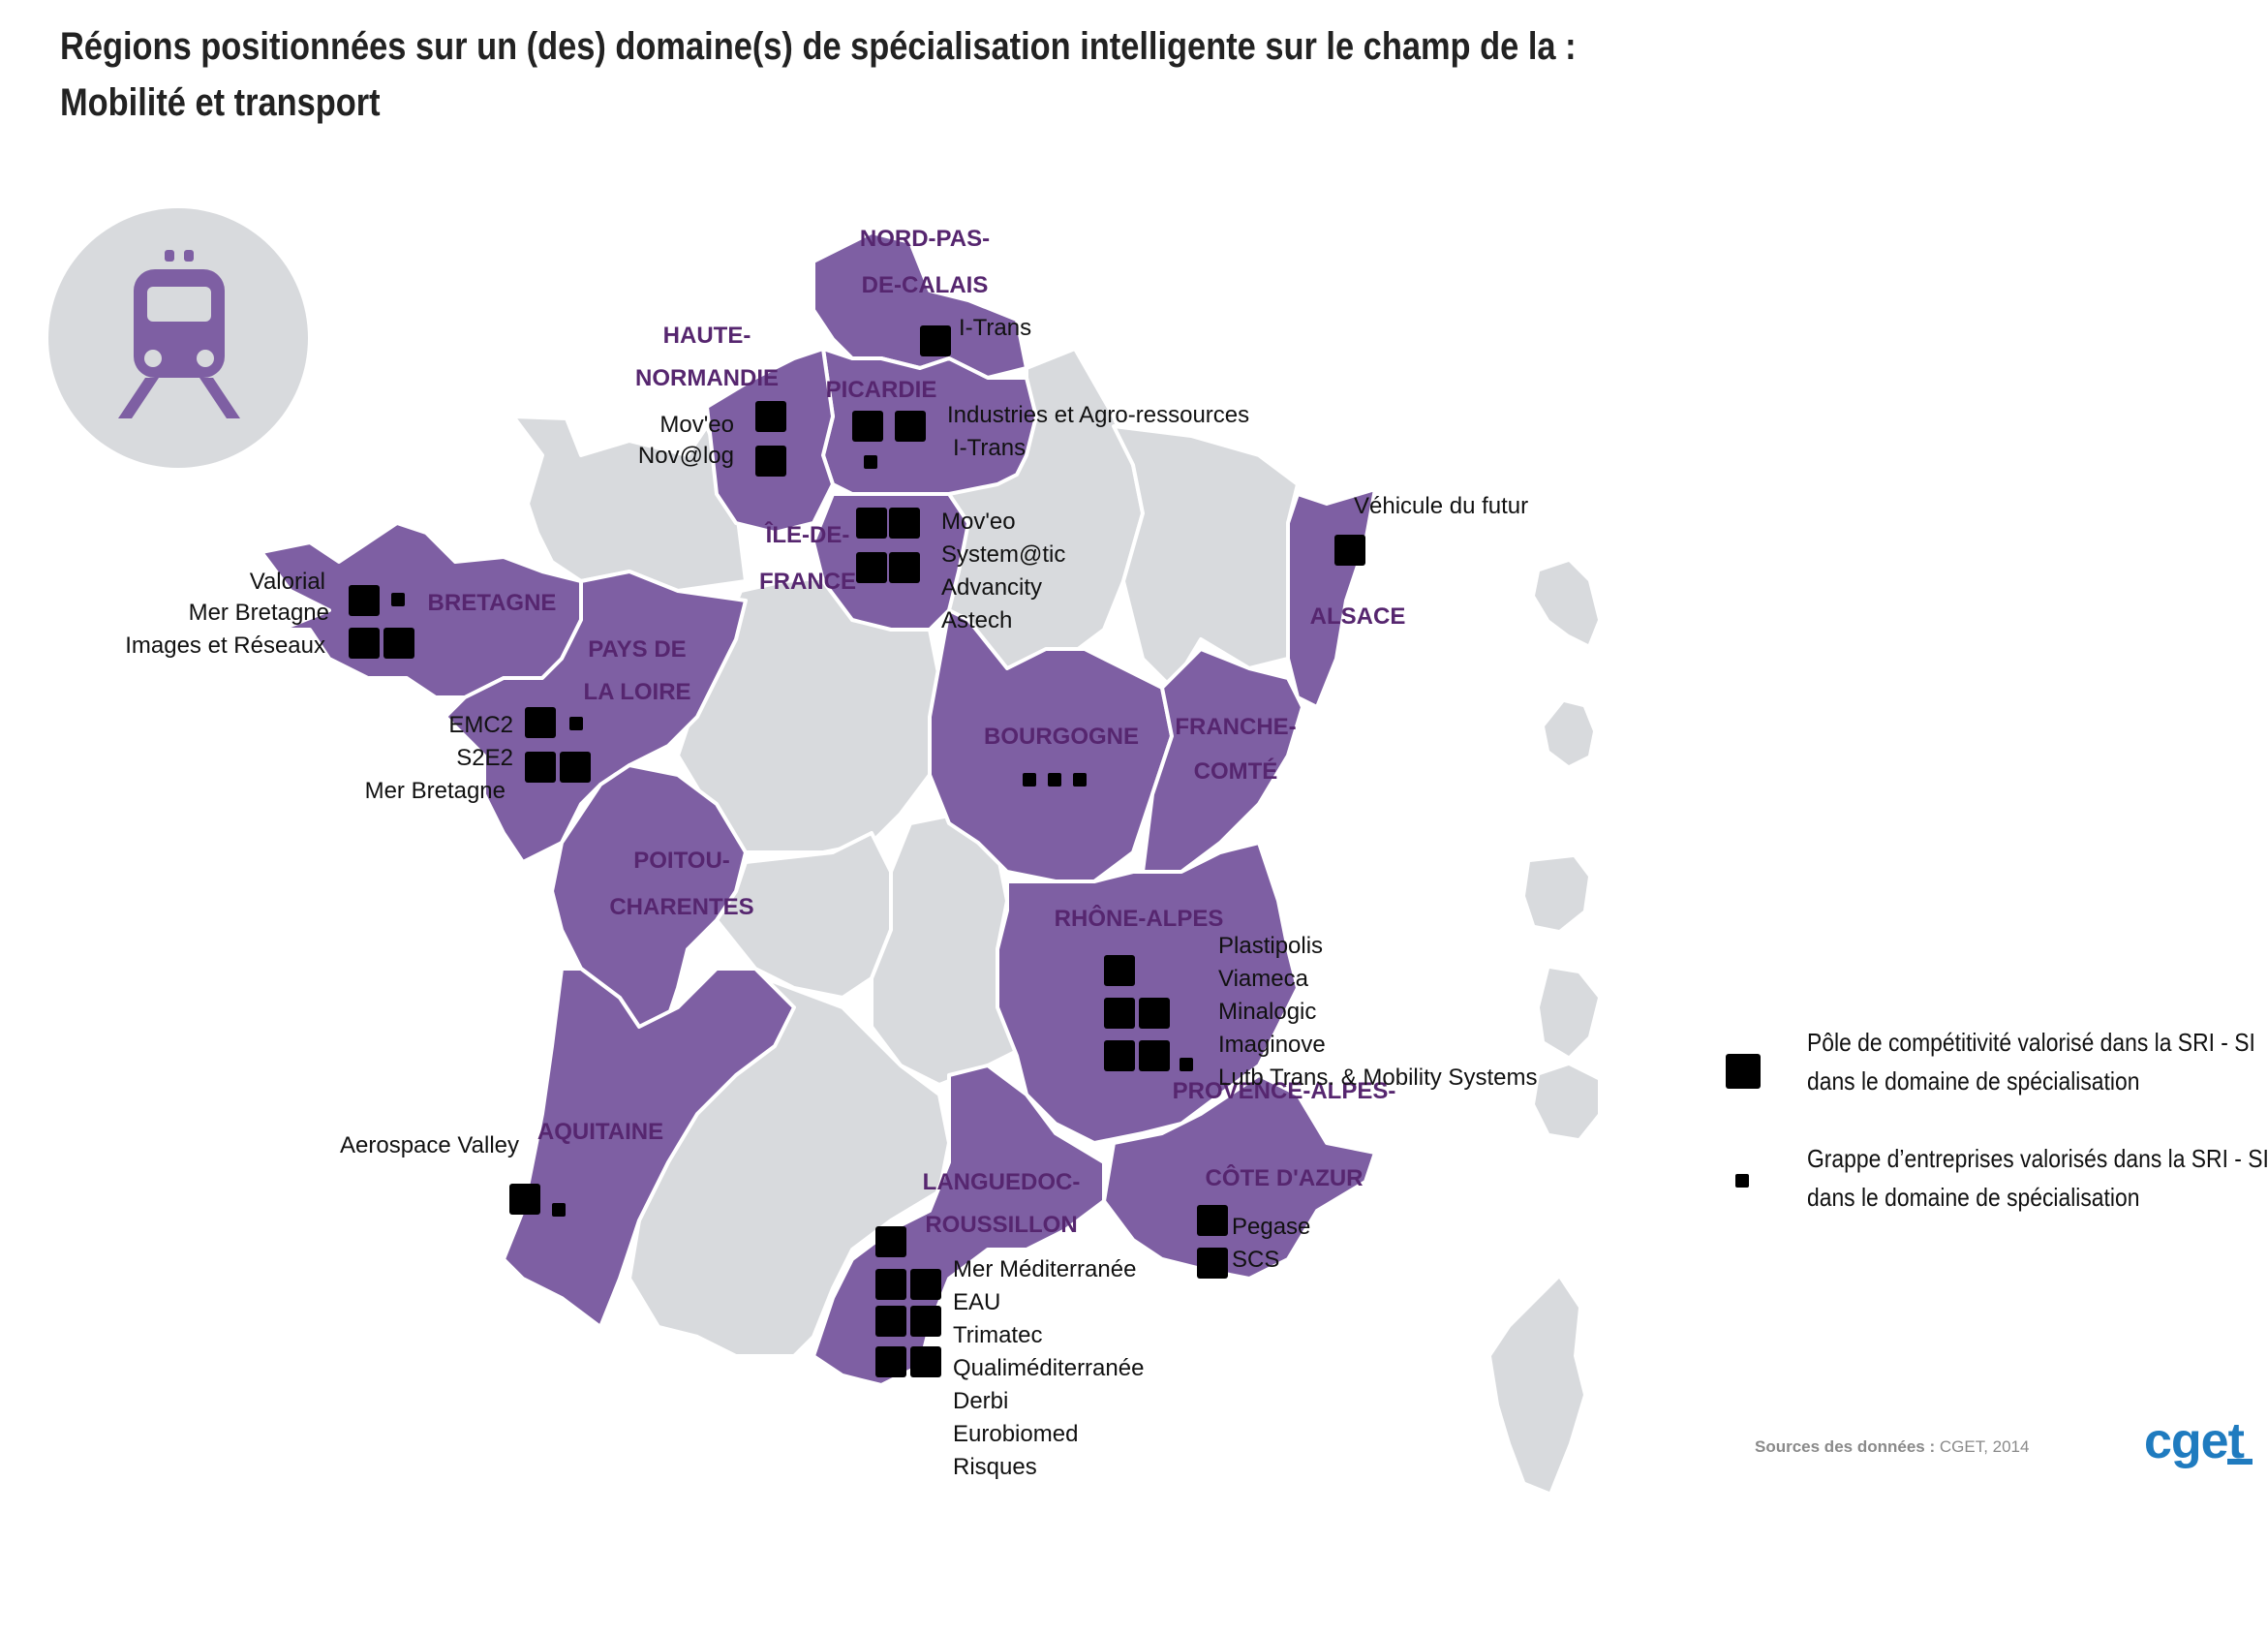 The image size is (2268, 1636). I want to click on region-label-franche-comte-1: FRANCHE-, so click(1236, 727).